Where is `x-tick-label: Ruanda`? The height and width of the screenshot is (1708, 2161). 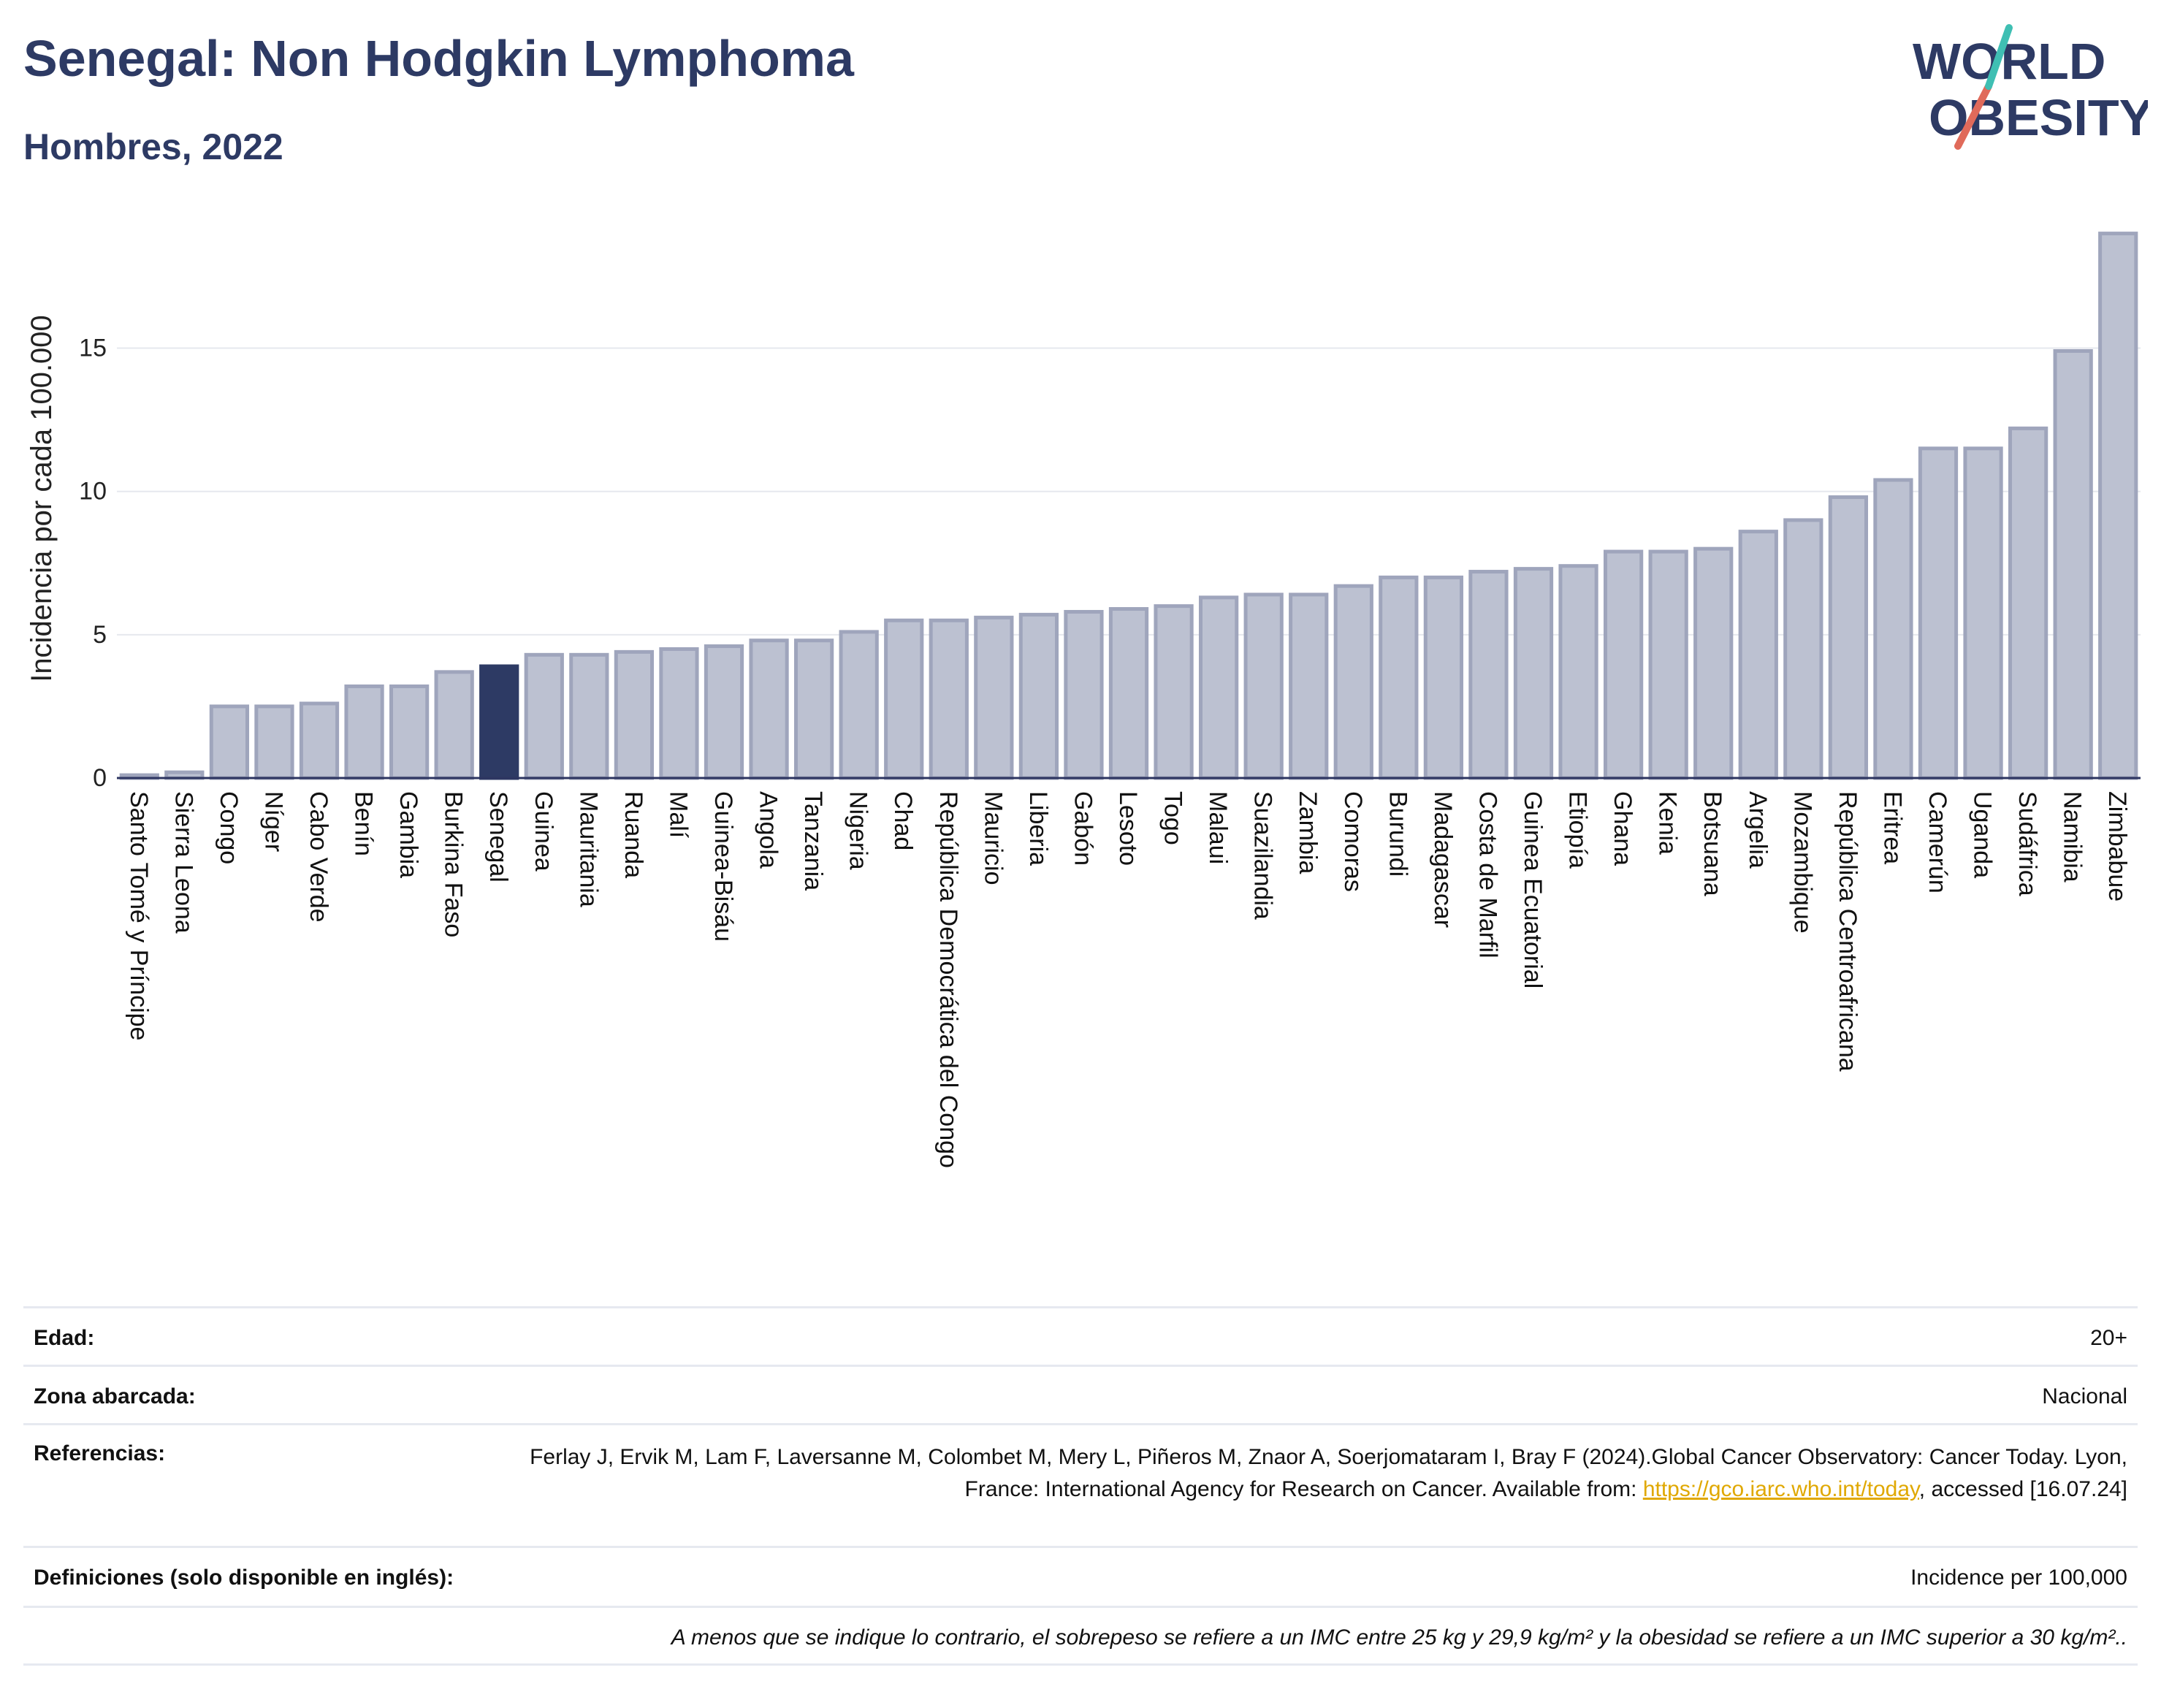
x-tick-label: Ruanda is located at coordinates (634, 834).